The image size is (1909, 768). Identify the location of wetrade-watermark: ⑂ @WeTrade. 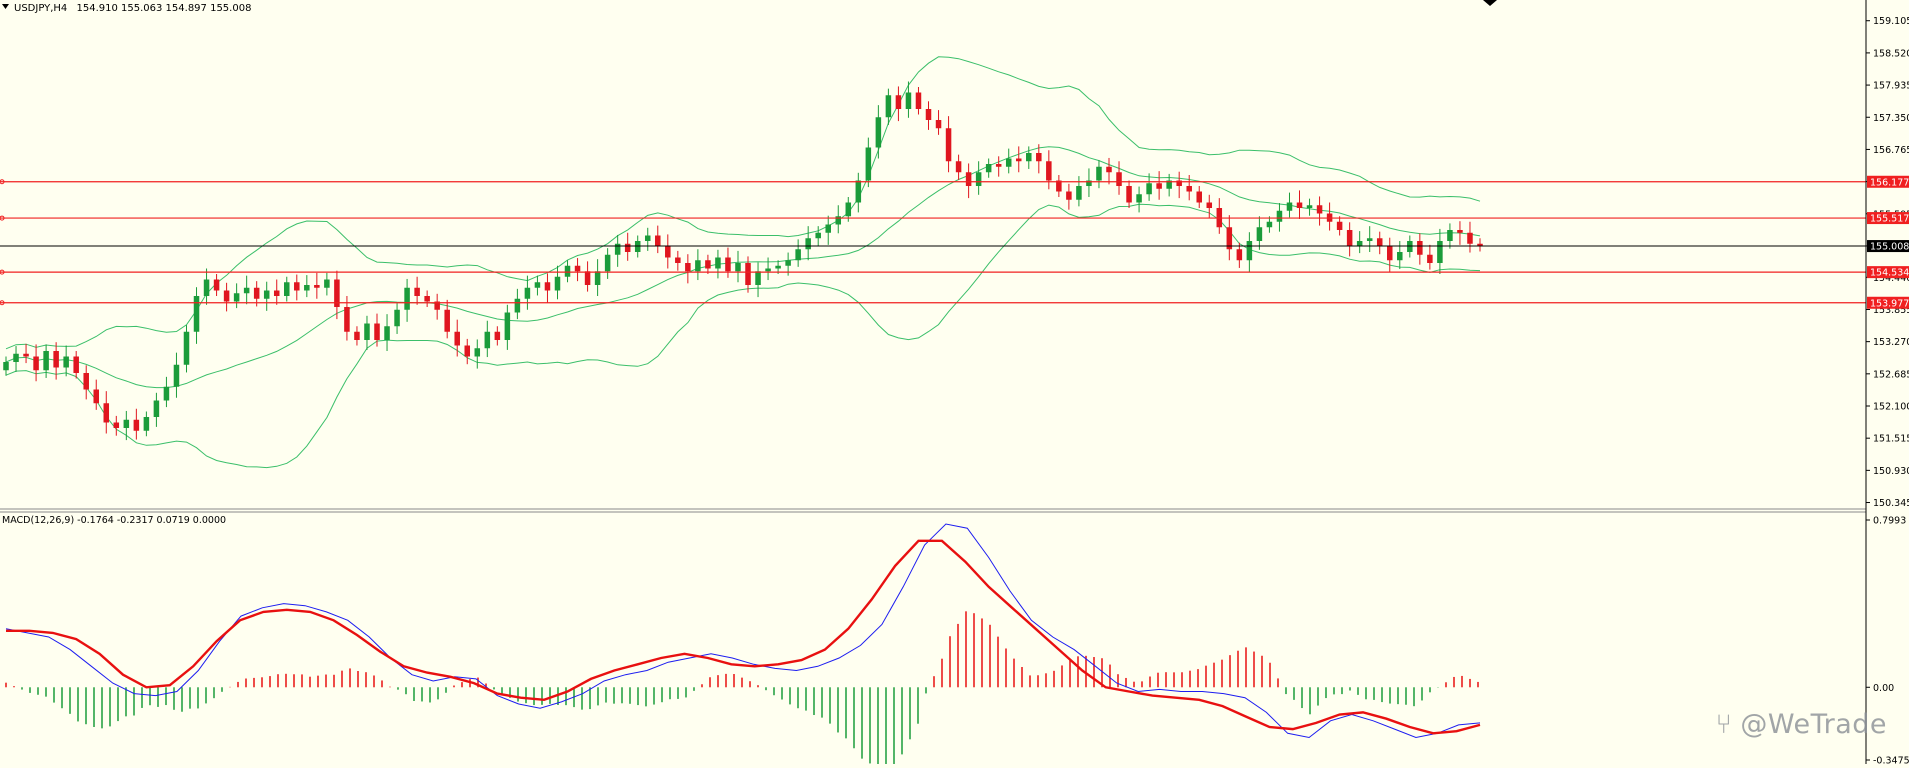
(1801, 724).